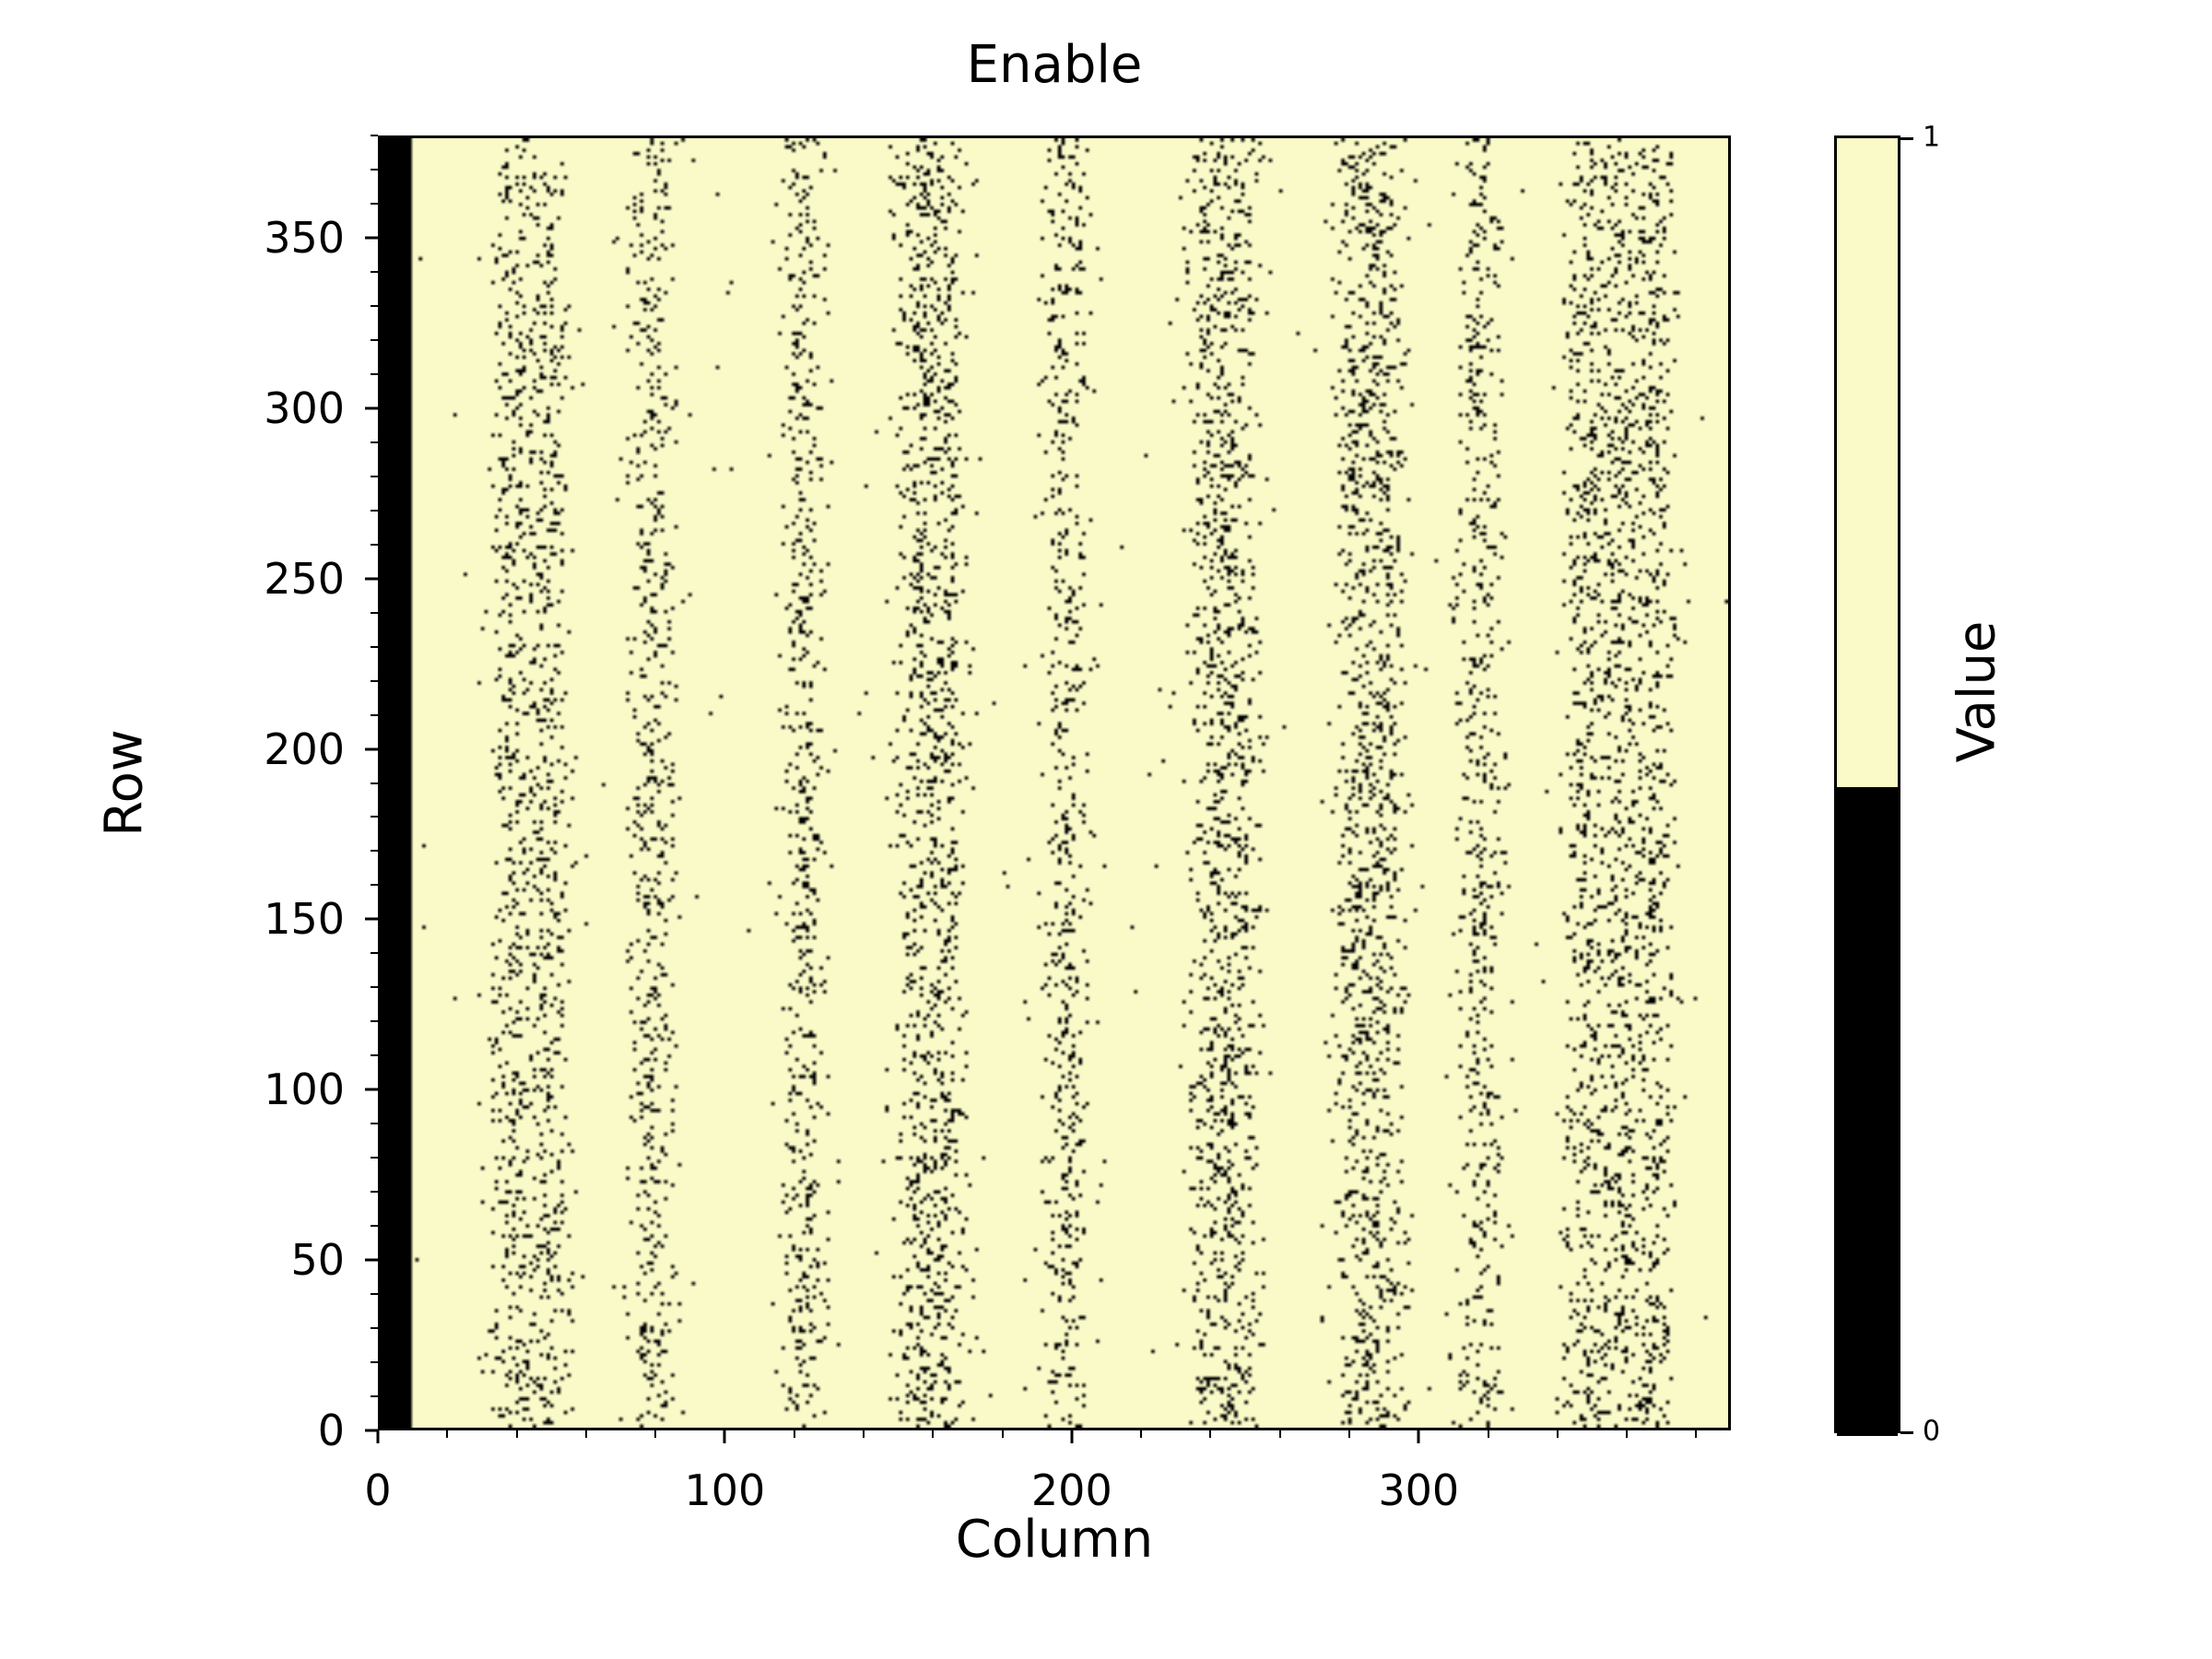 Image resolution: width=2212 pixels, height=1659 pixels. What do you see at coordinates (304, 749) in the screenshot?
I see `y-tick-label: 200` at bounding box center [304, 749].